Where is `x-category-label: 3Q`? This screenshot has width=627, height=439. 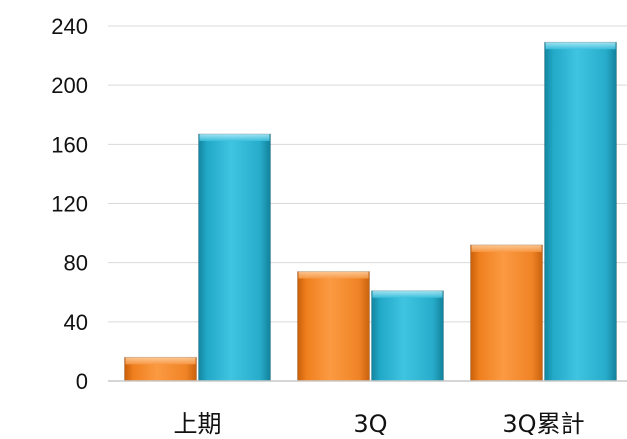 x-category-label: 3Q is located at coordinates (370, 424).